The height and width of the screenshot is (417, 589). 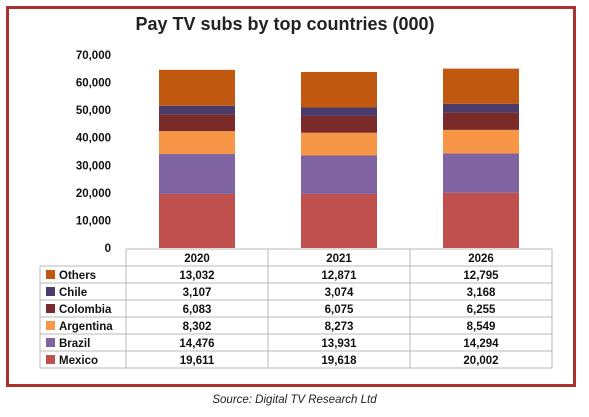 What do you see at coordinates (93, 139) in the screenshot?
I see `y-tick-label: 40,000` at bounding box center [93, 139].